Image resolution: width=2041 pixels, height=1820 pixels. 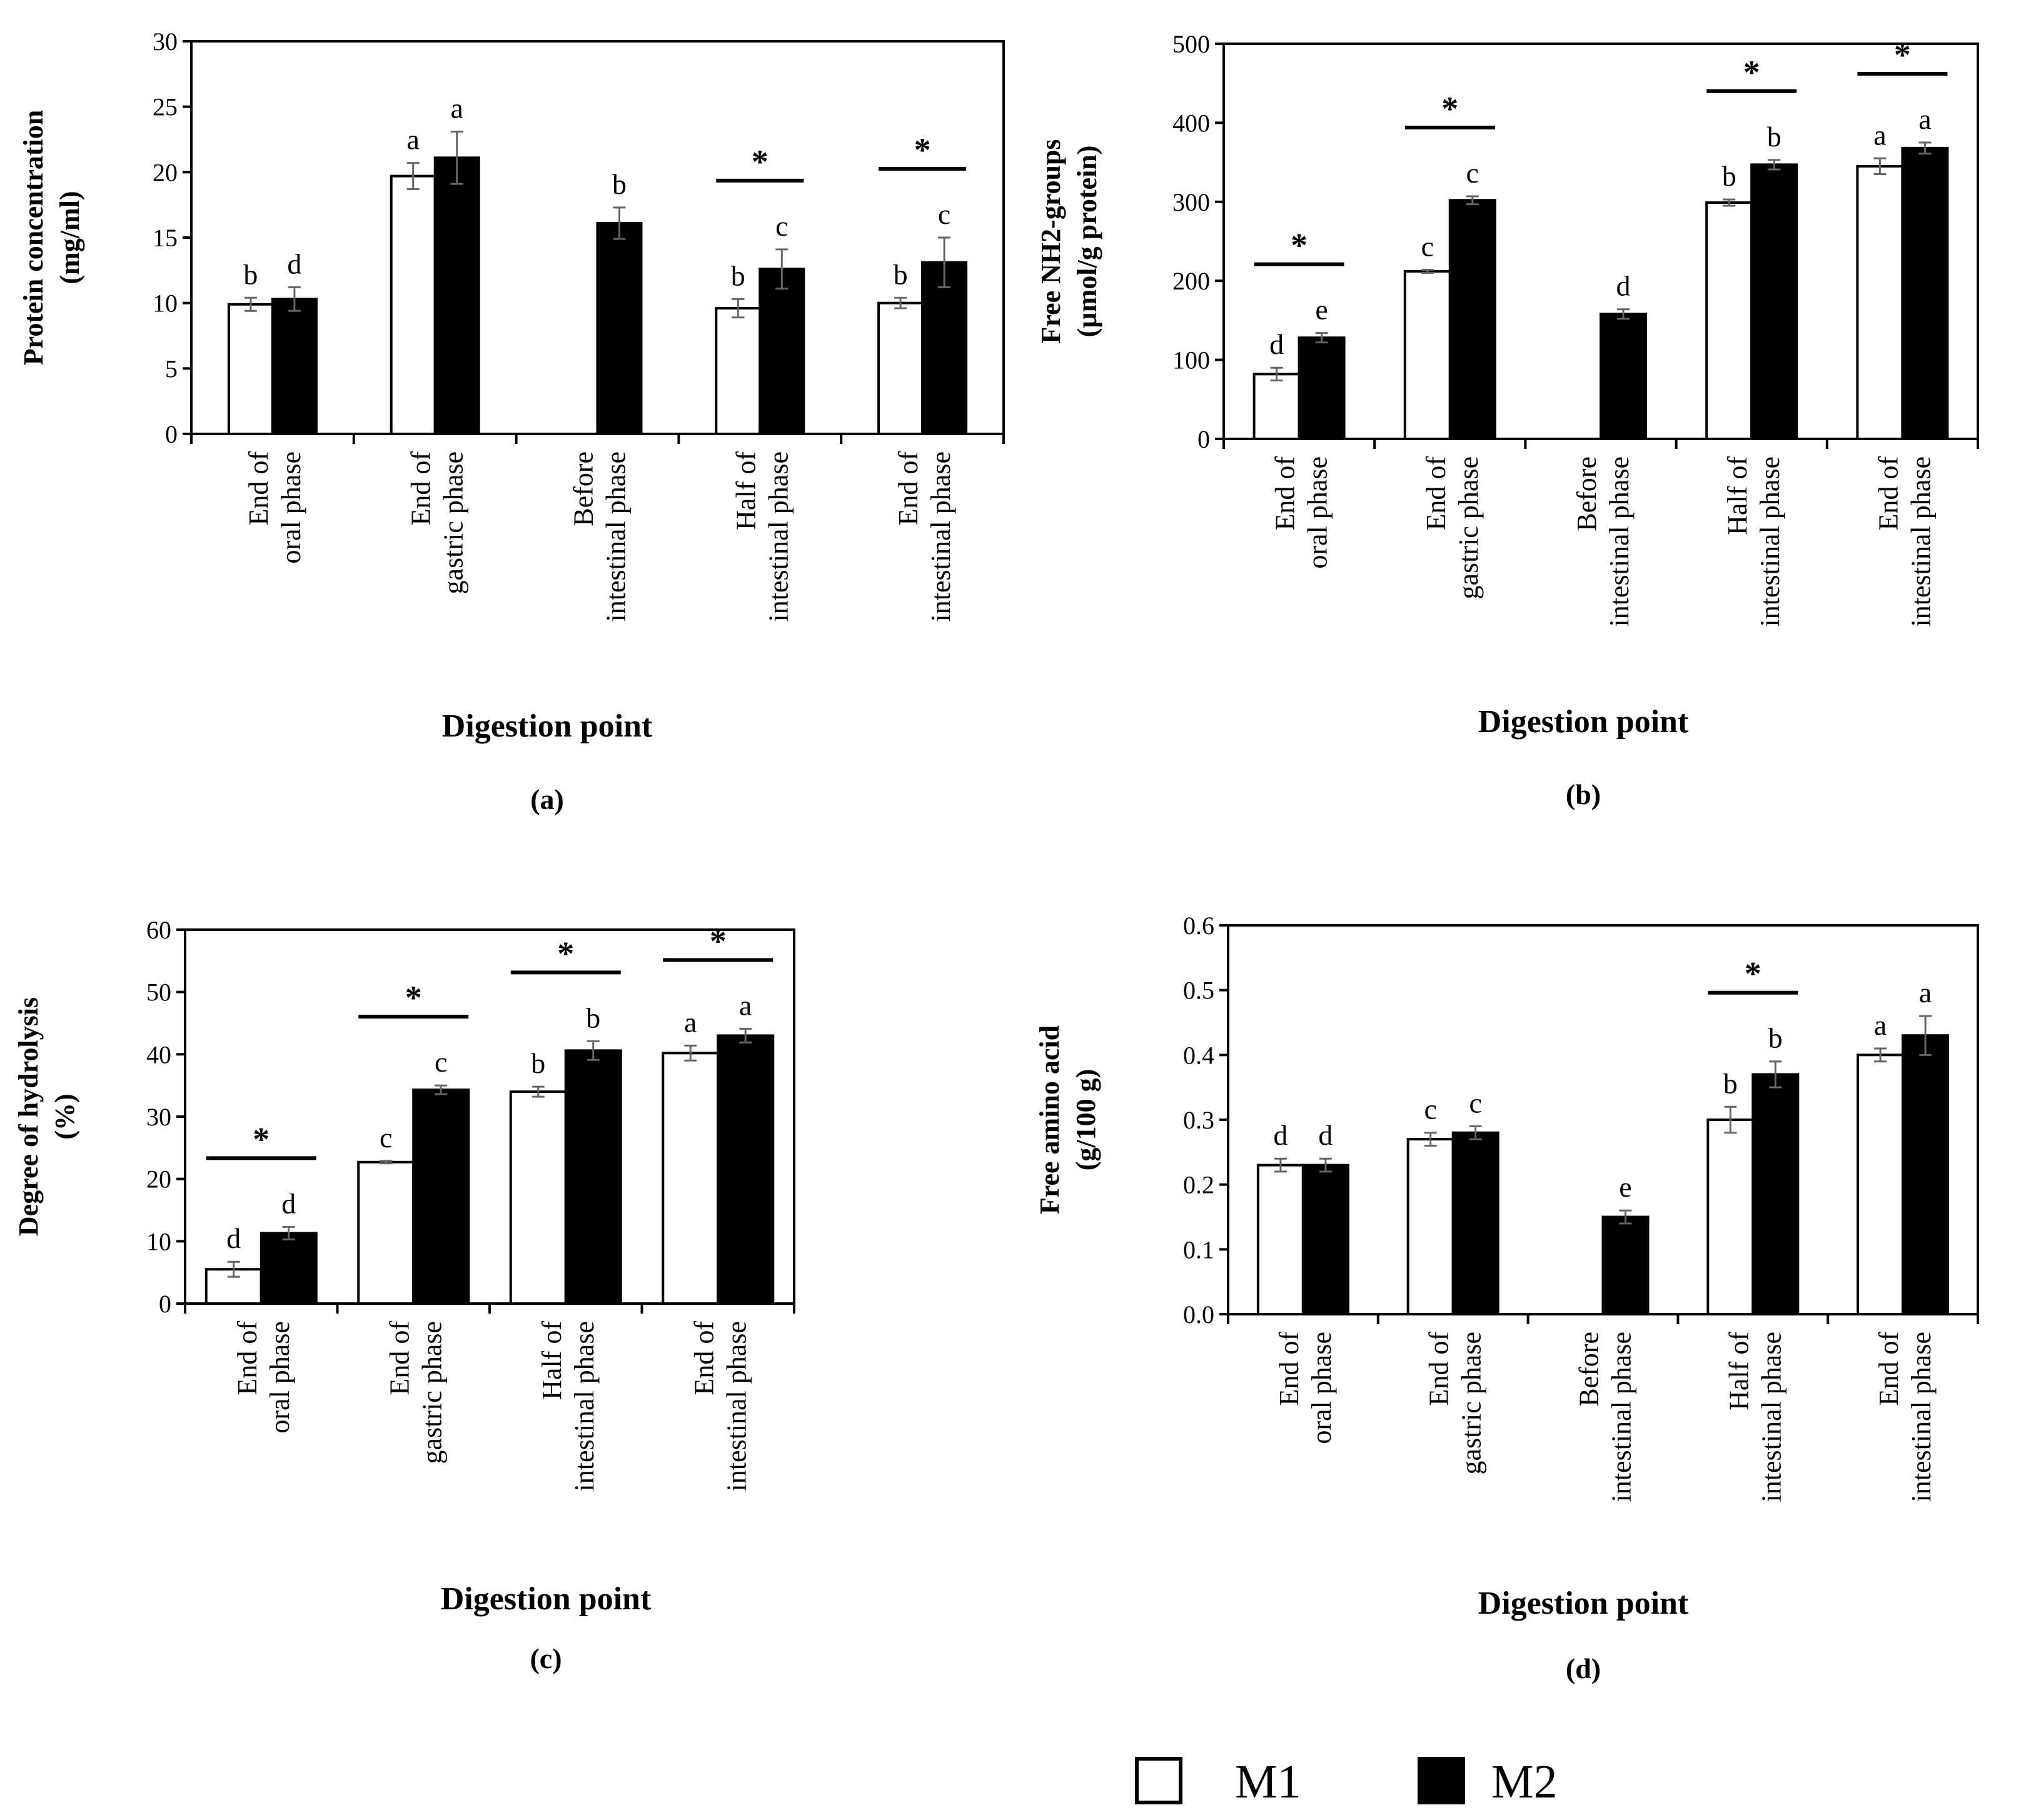 I want to click on y-tick-label: 15, so click(x=165, y=238).